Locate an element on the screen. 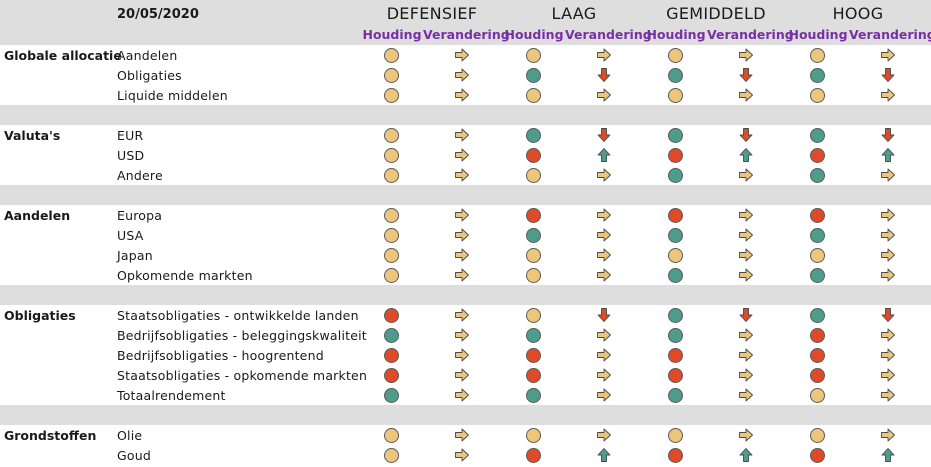  table-row: Obligaties is located at coordinates (465, 75).